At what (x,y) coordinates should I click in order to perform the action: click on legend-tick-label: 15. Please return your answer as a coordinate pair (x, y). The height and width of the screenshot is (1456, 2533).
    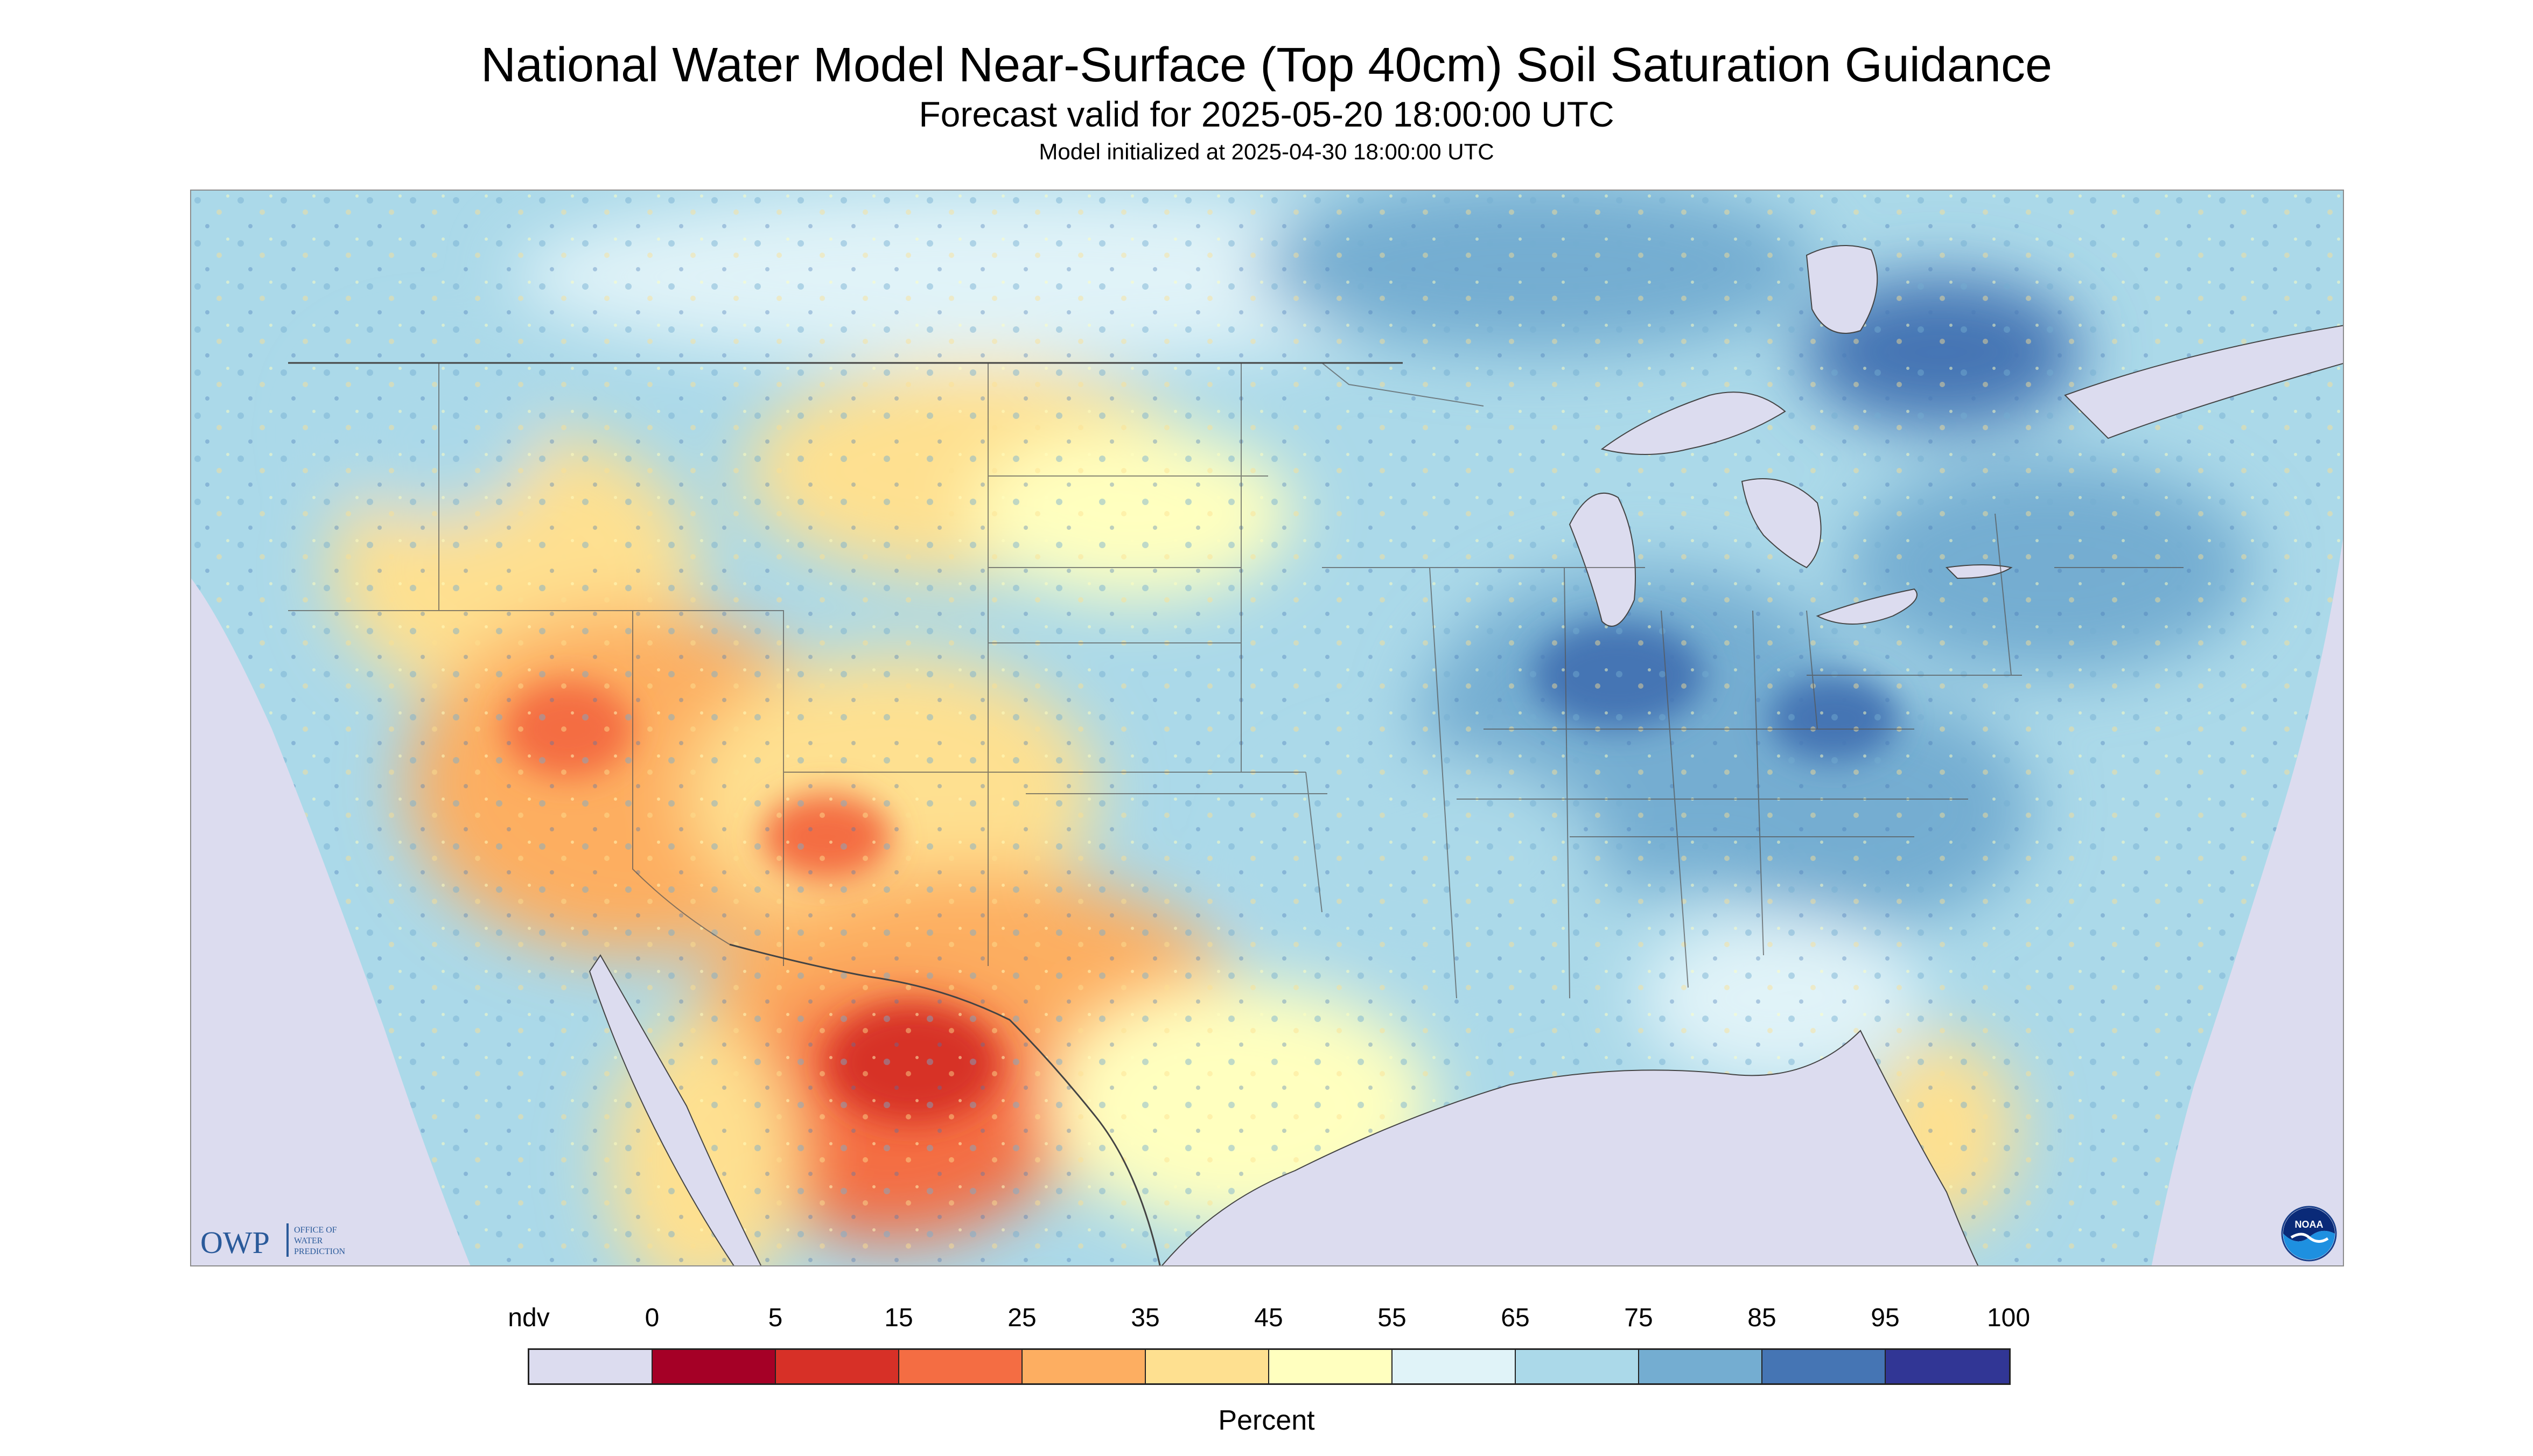
    Looking at the image, I should click on (898, 1318).